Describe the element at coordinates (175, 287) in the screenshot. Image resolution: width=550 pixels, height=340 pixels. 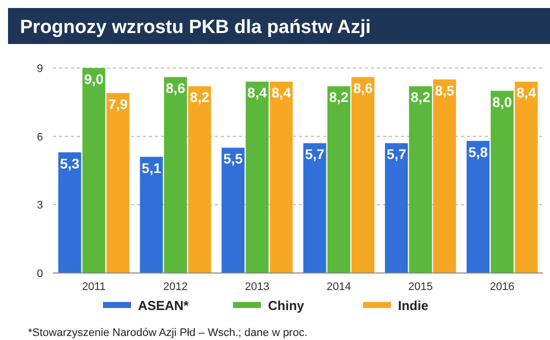
I see `x-tick-label: 2012` at that location.